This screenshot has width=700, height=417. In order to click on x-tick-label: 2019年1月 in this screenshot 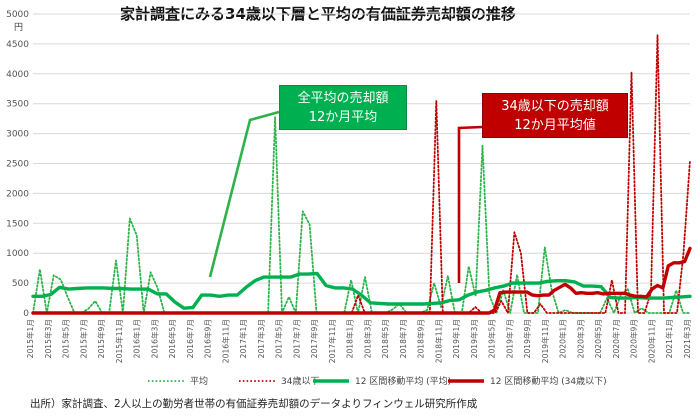, I will do `click(456, 338)`.